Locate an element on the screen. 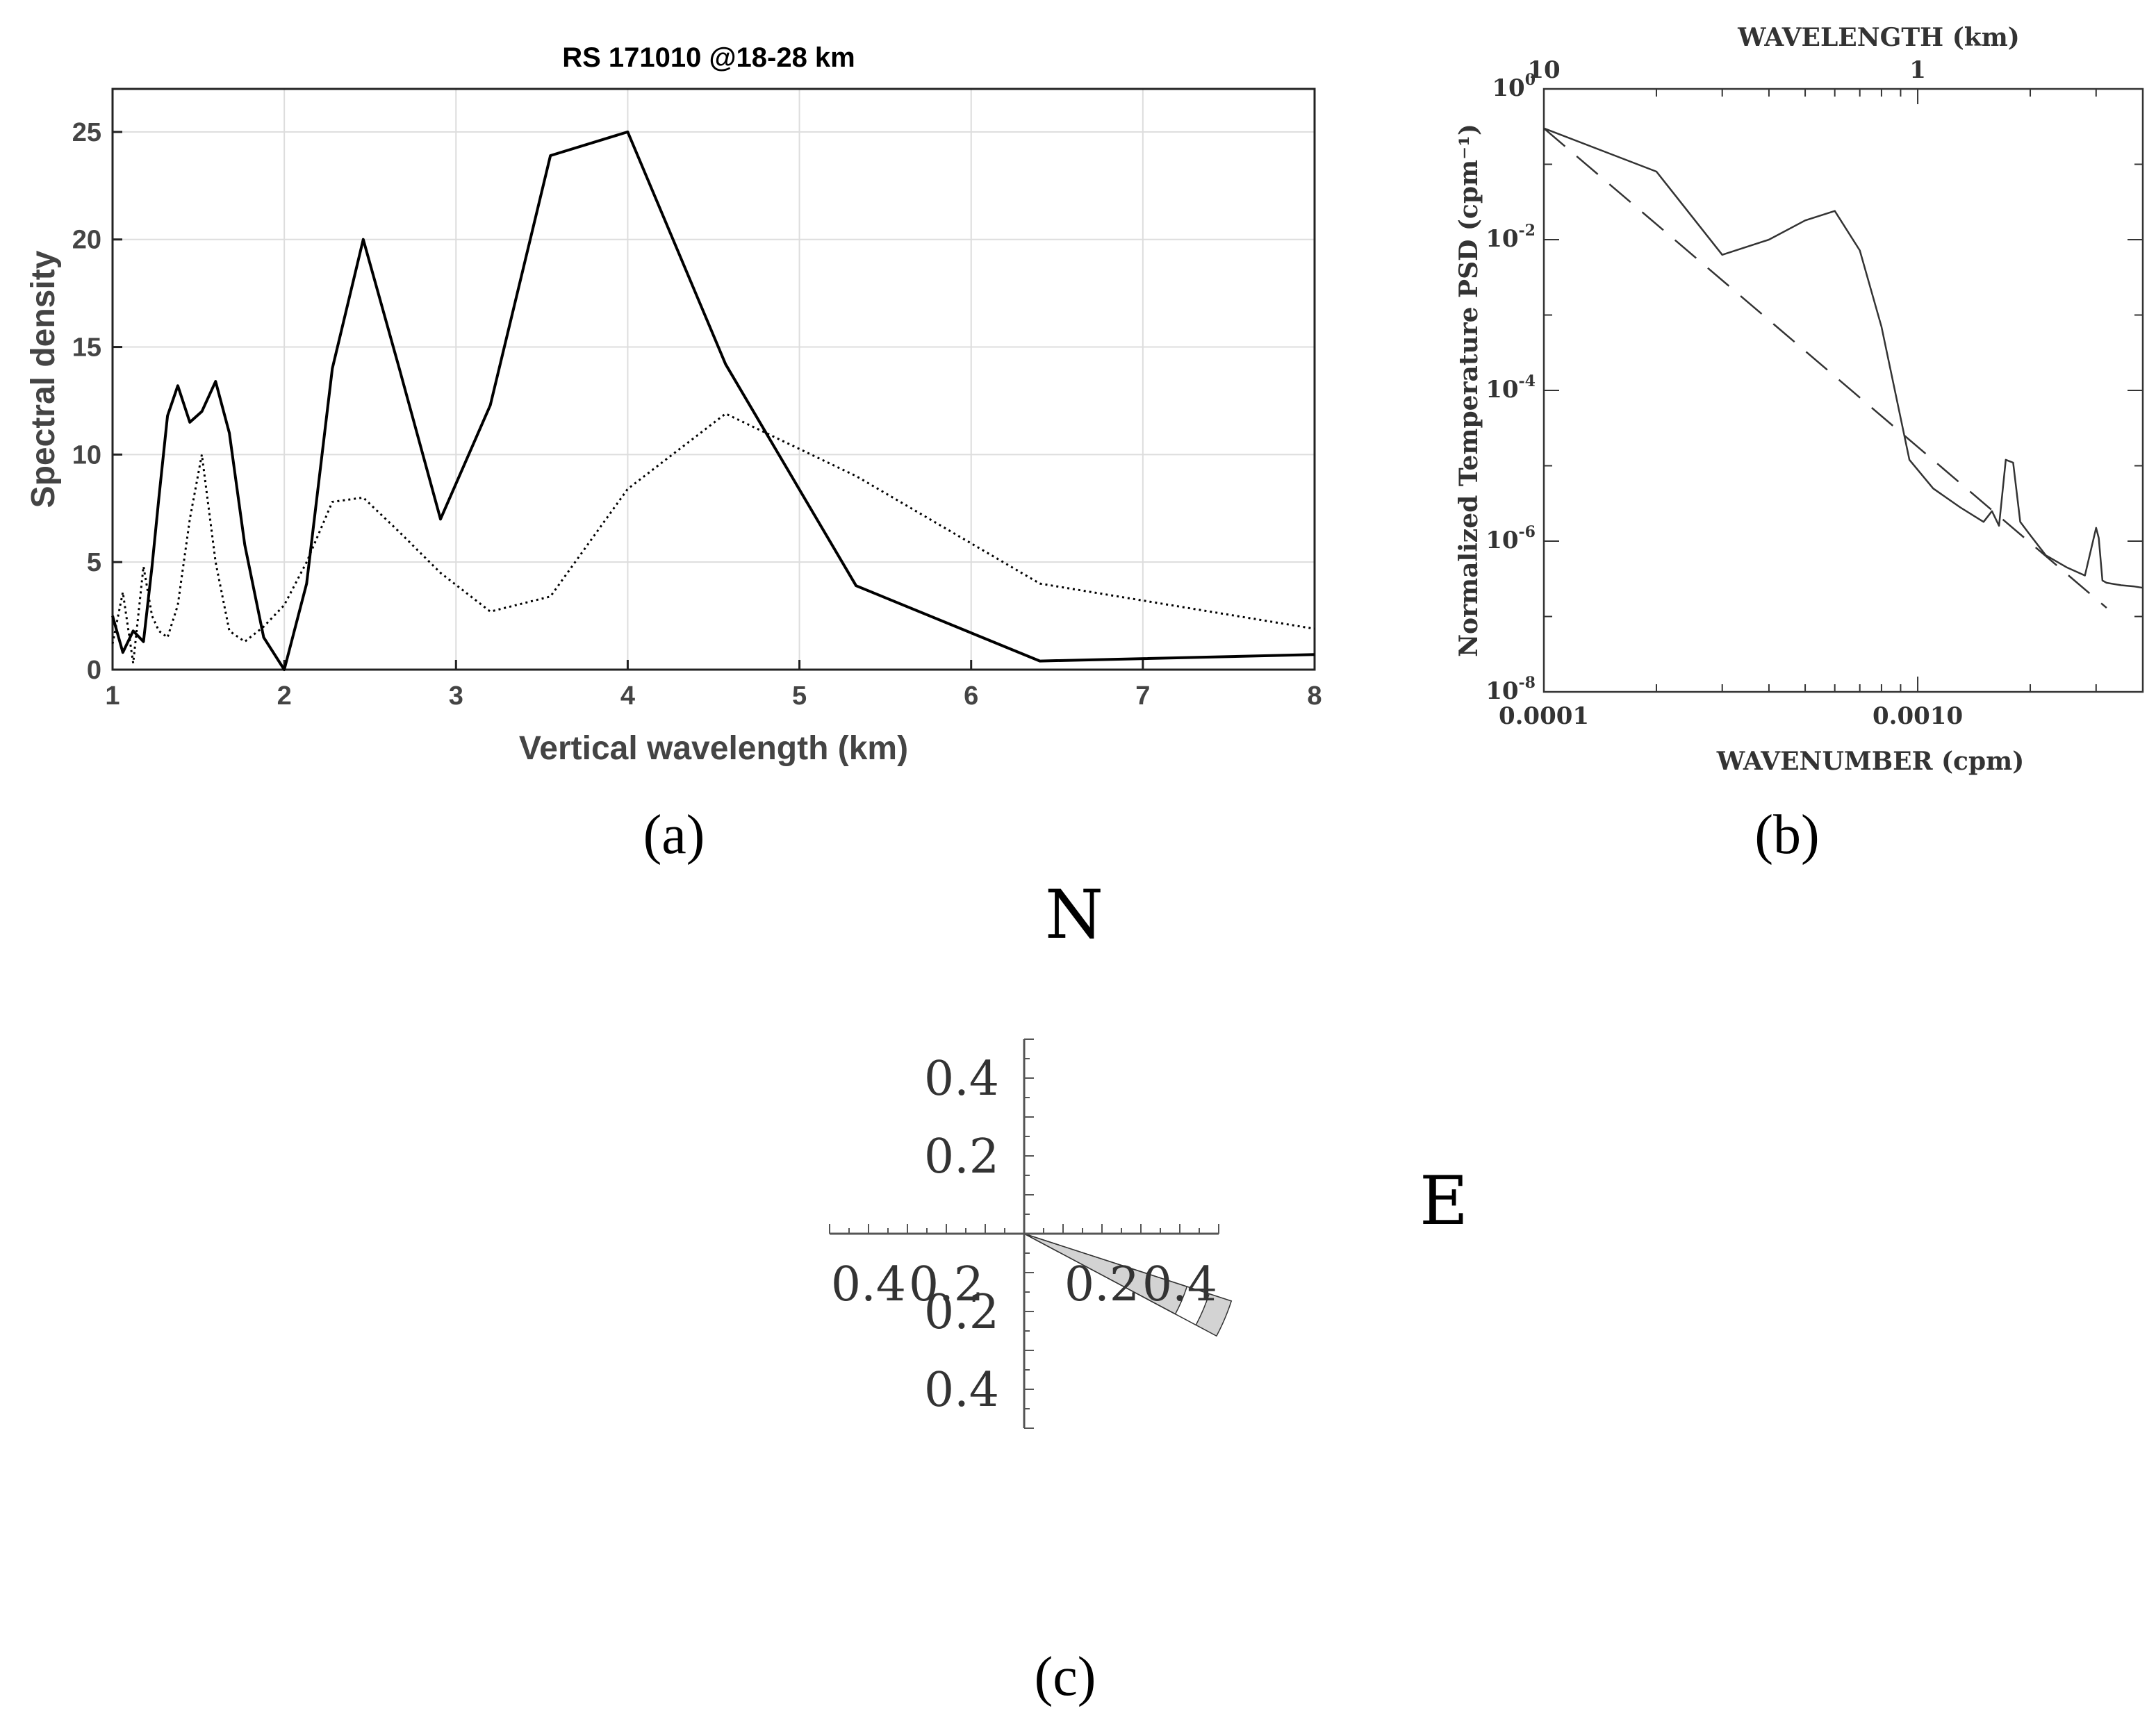 This screenshot has height=1713, width=2156. panel-c-north-label: 0.2 is located at coordinates (961, 1156).